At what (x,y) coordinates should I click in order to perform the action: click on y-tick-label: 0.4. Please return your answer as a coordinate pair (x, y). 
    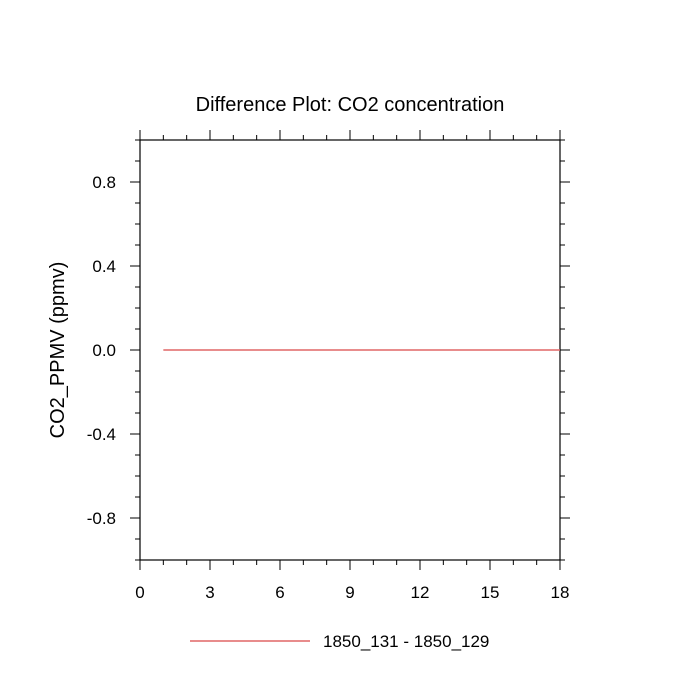
    Looking at the image, I should click on (104, 266).